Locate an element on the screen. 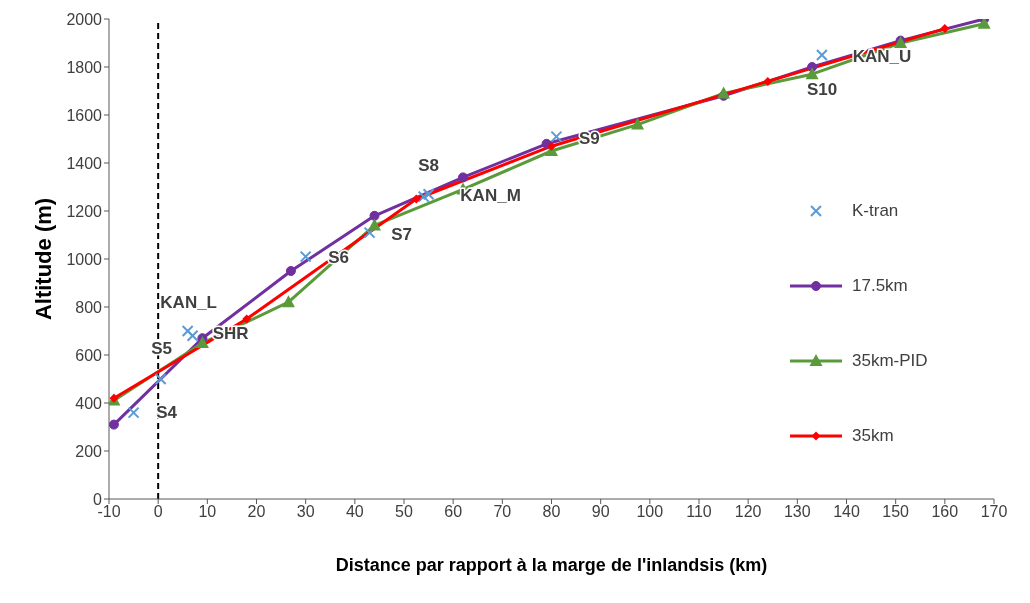  annotation: S9 is located at coordinates (589, 139).